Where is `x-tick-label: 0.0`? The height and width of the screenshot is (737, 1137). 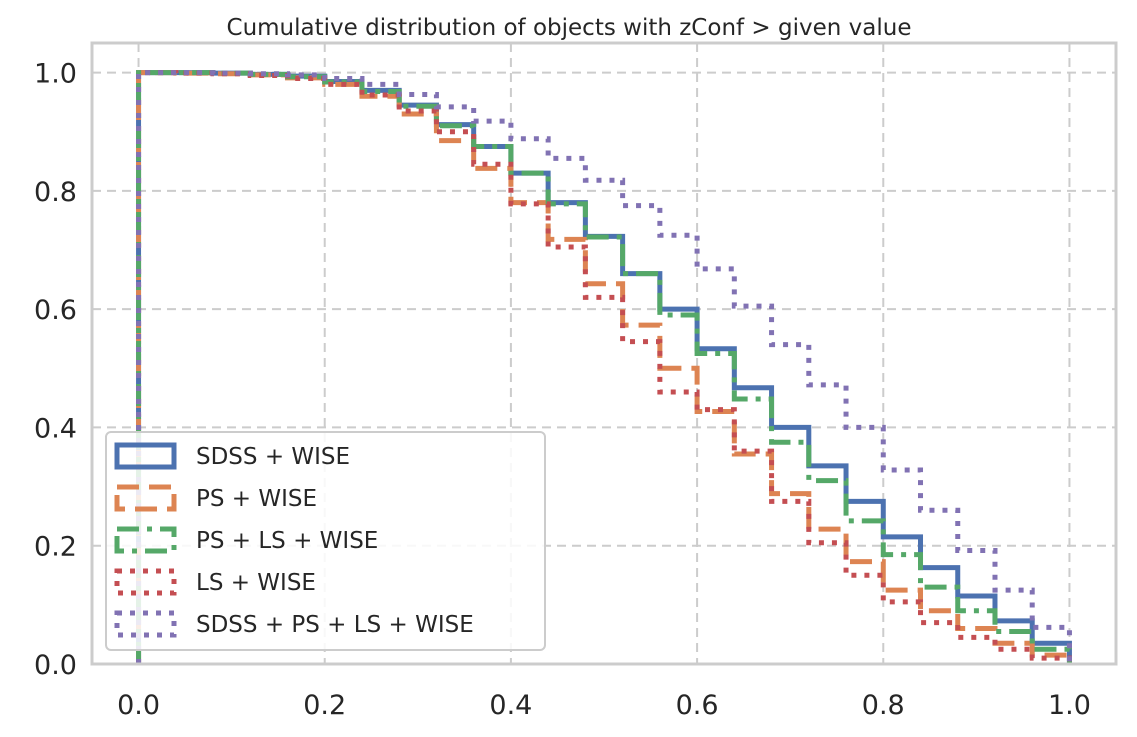
x-tick-label: 0.0 is located at coordinates (138, 705).